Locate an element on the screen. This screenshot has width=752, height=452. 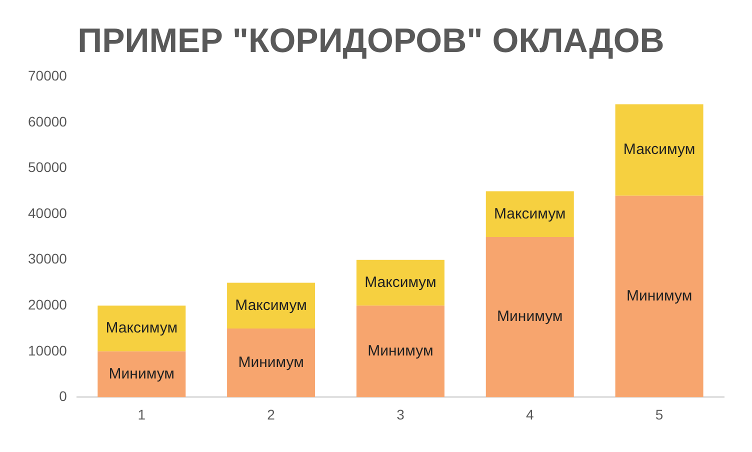
y-tick-label: 60000 is located at coordinates (48, 121).